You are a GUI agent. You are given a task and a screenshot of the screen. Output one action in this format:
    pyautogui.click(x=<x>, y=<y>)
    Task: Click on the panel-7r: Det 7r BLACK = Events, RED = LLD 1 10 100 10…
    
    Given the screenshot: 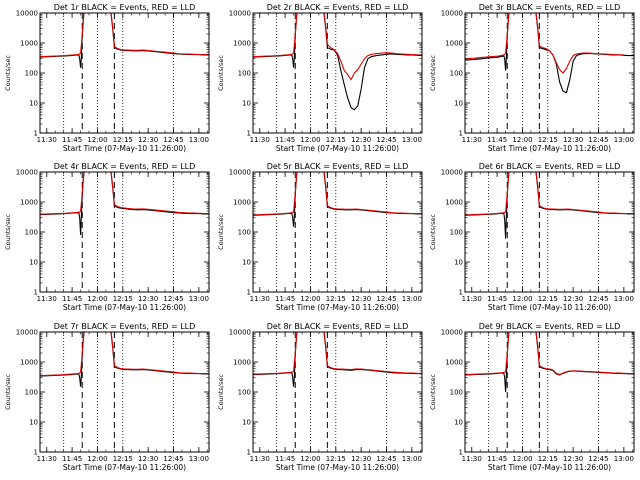 What is the action you would take?
    pyautogui.click(x=107, y=397)
    